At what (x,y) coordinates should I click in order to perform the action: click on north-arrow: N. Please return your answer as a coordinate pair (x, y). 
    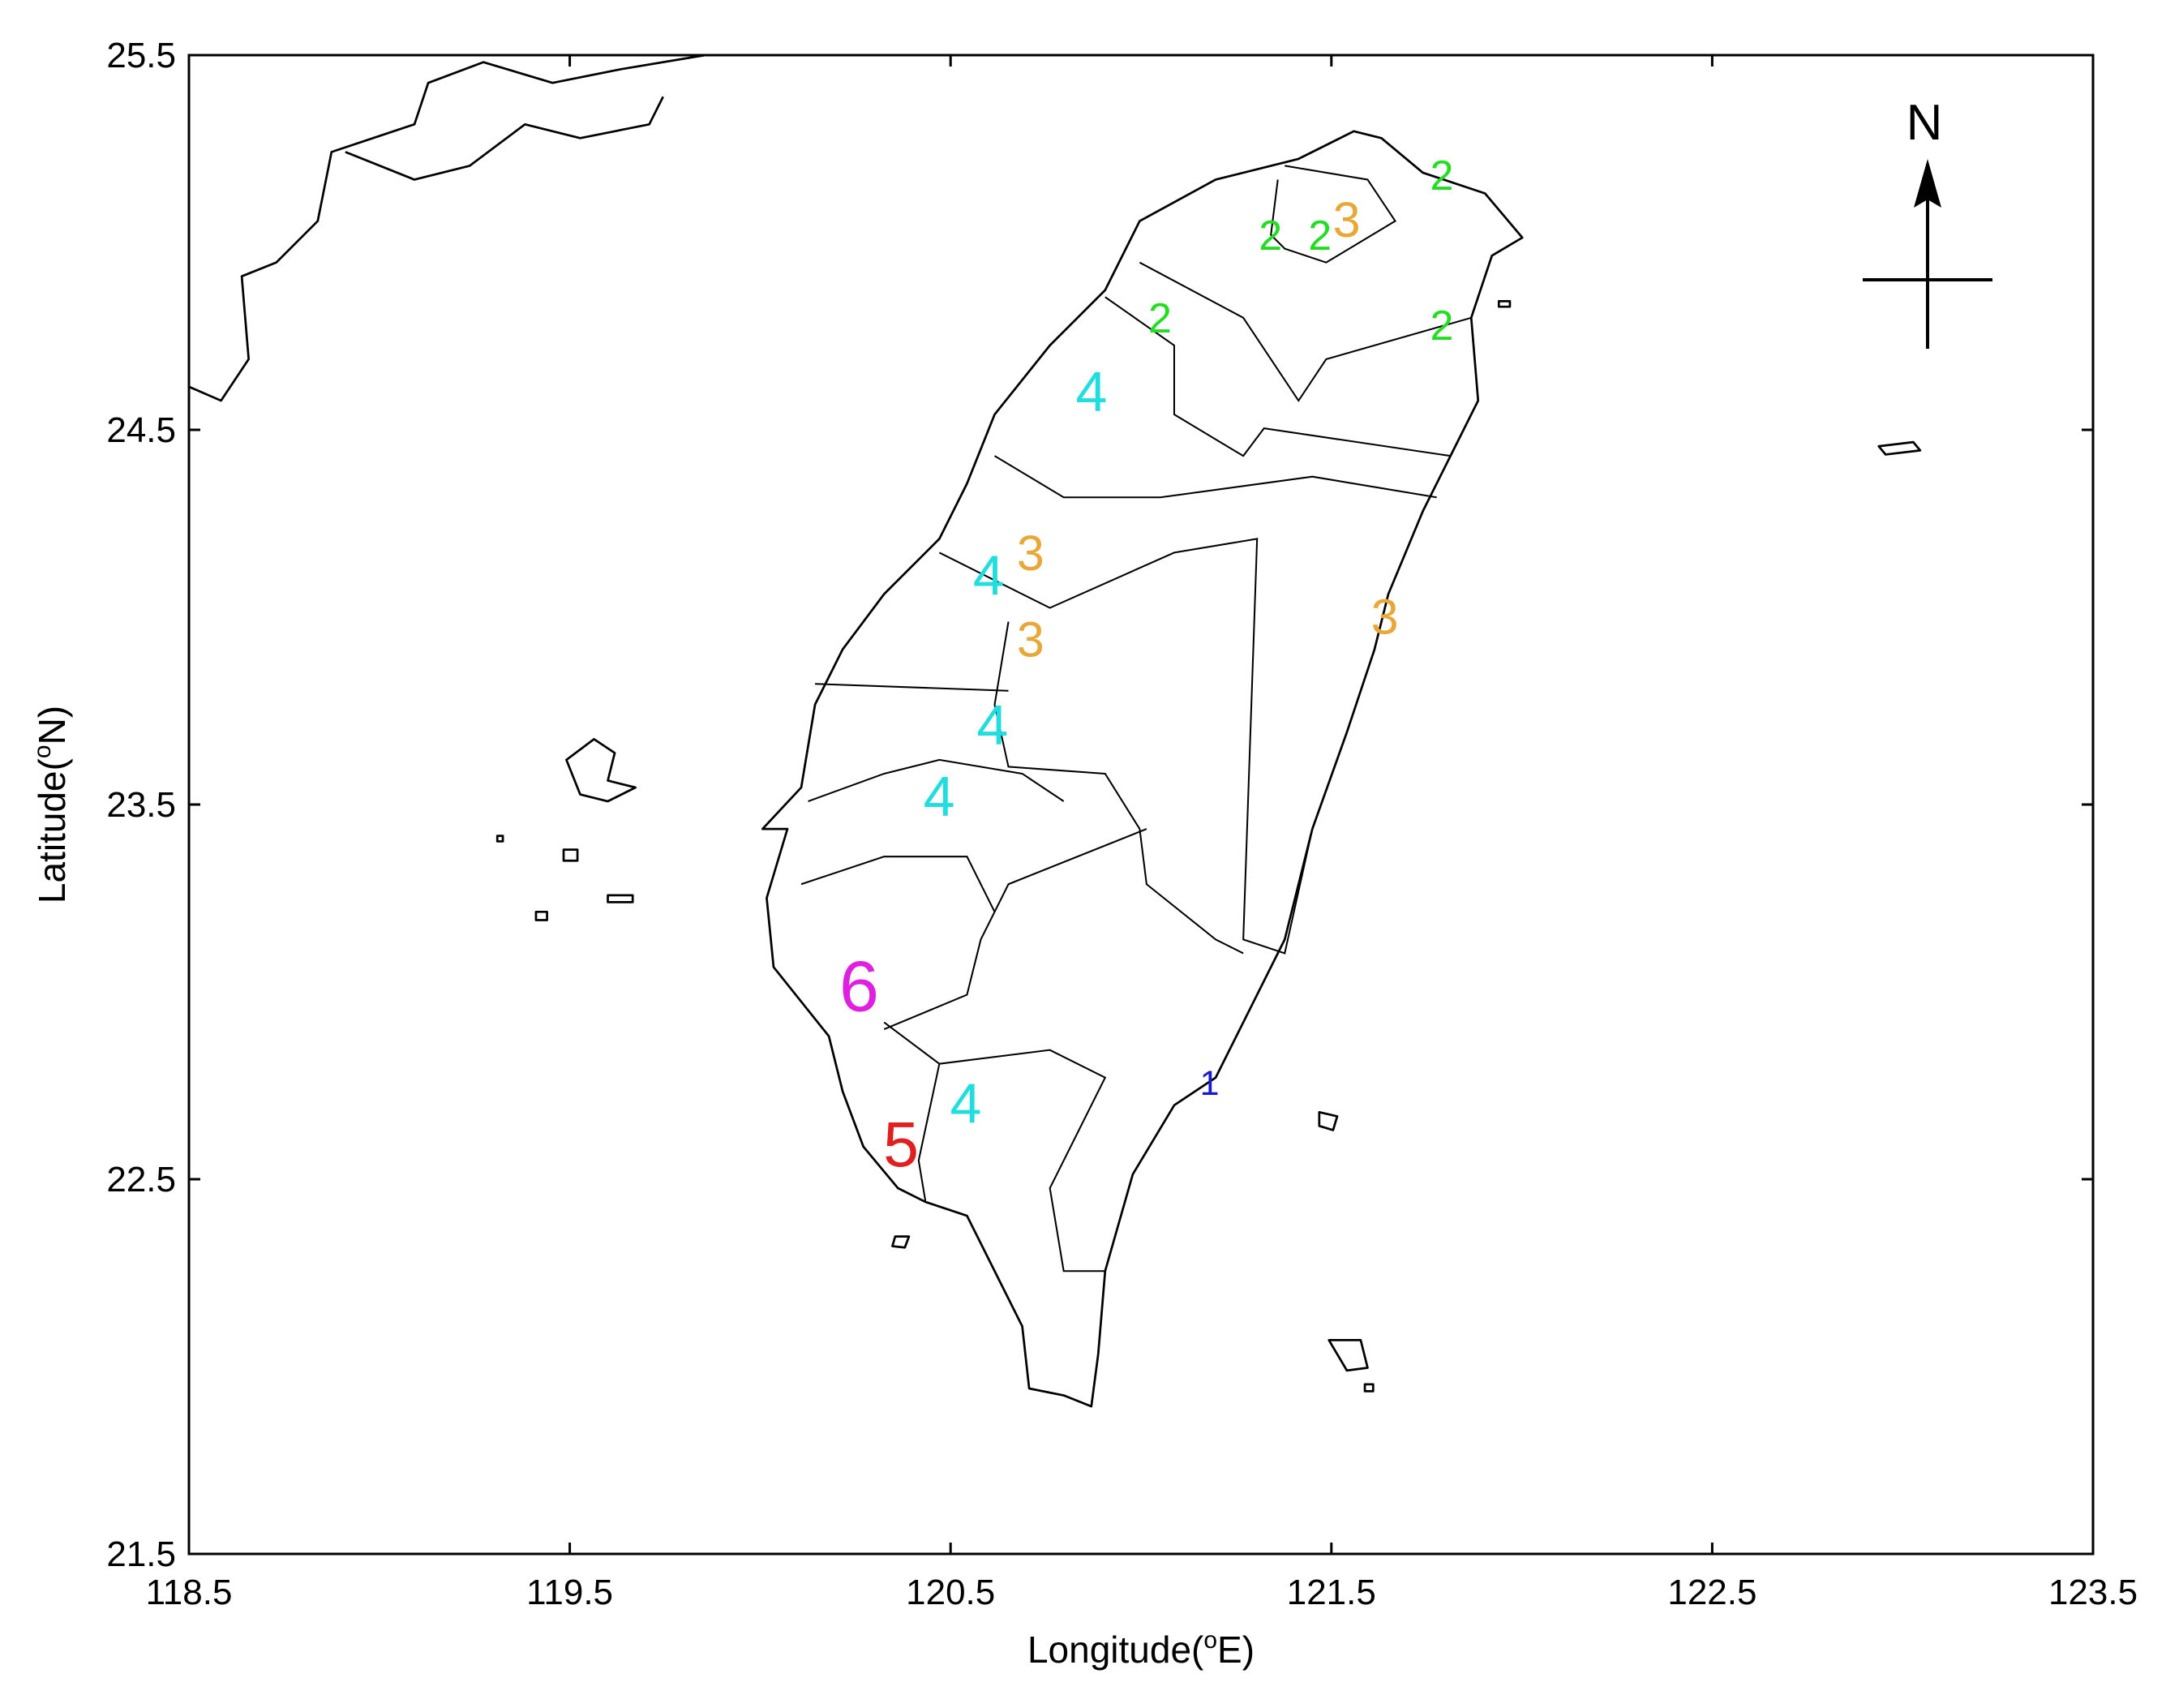
    Looking at the image, I should click on (1928, 222).